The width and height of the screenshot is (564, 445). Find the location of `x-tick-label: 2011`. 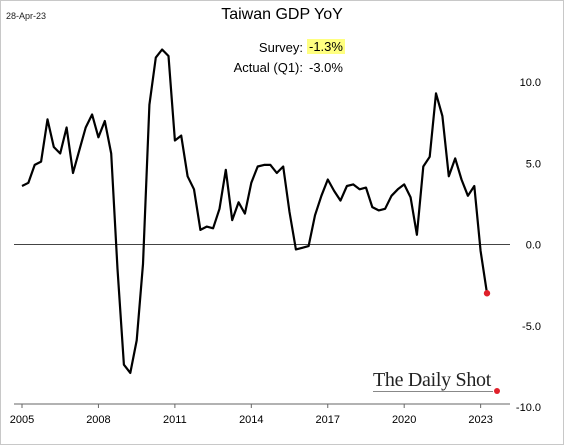

x-tick-label: 2011 is located at coordinates (175, 420).